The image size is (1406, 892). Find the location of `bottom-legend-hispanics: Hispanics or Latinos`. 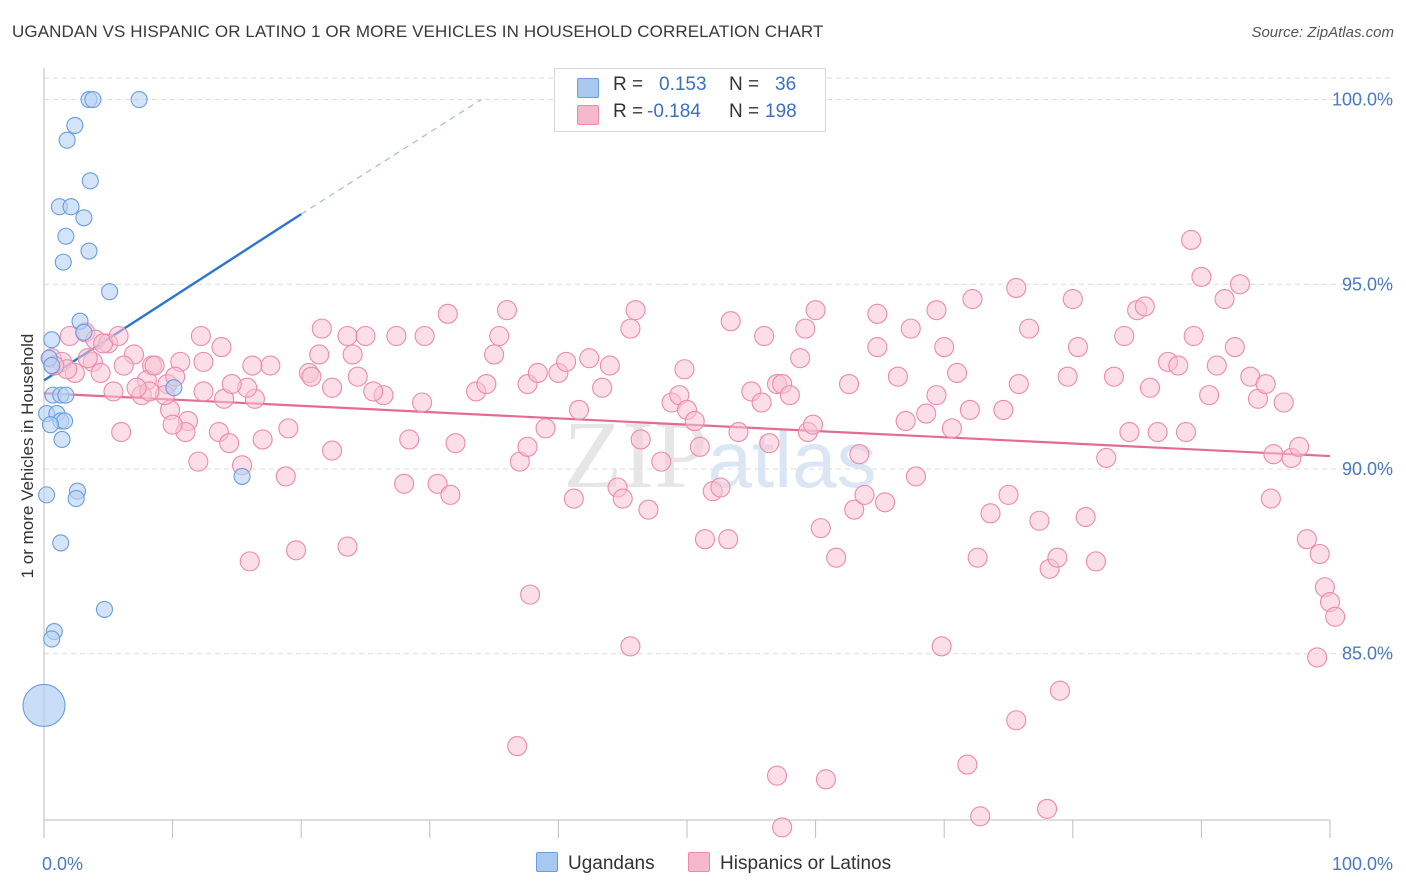

bottom-legend-hispanics: Hispanics or Latinos is located at coordinates (789, 863).